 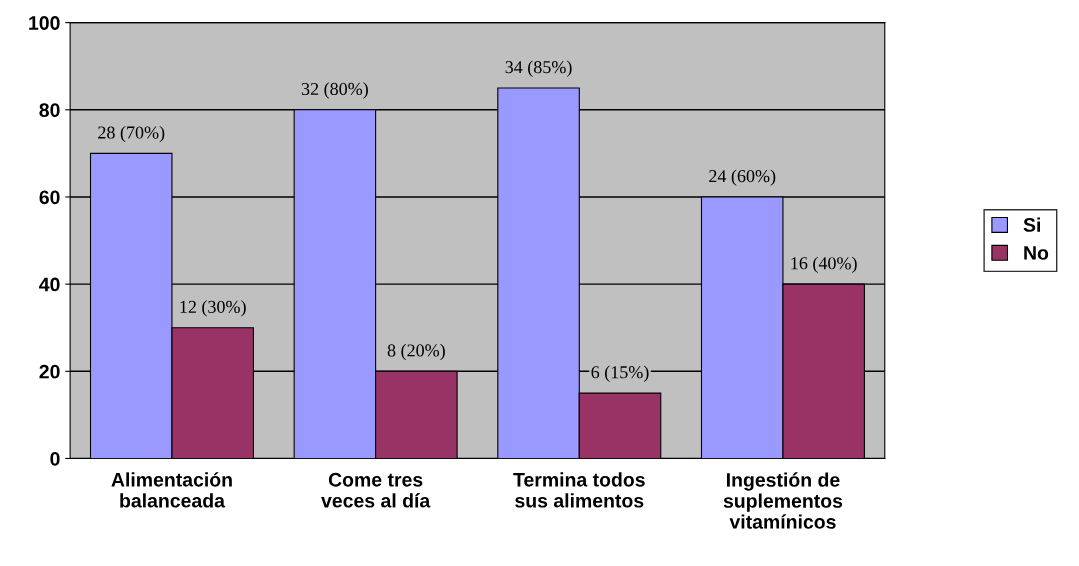 What do you see at coordinates (49, 110) in the screenshot?
I see `y-tick-label: 80` at bounding box center [49, 110].